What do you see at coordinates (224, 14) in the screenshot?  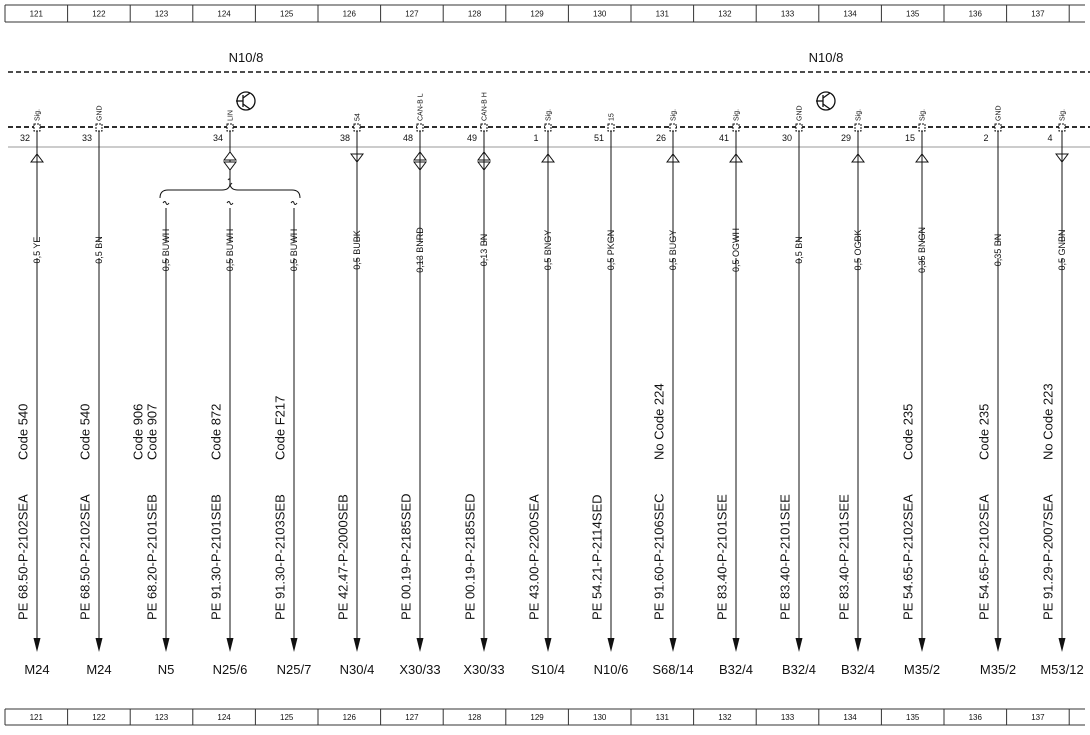 I see `ruler-number: 124` at bounding box center [224, 14].